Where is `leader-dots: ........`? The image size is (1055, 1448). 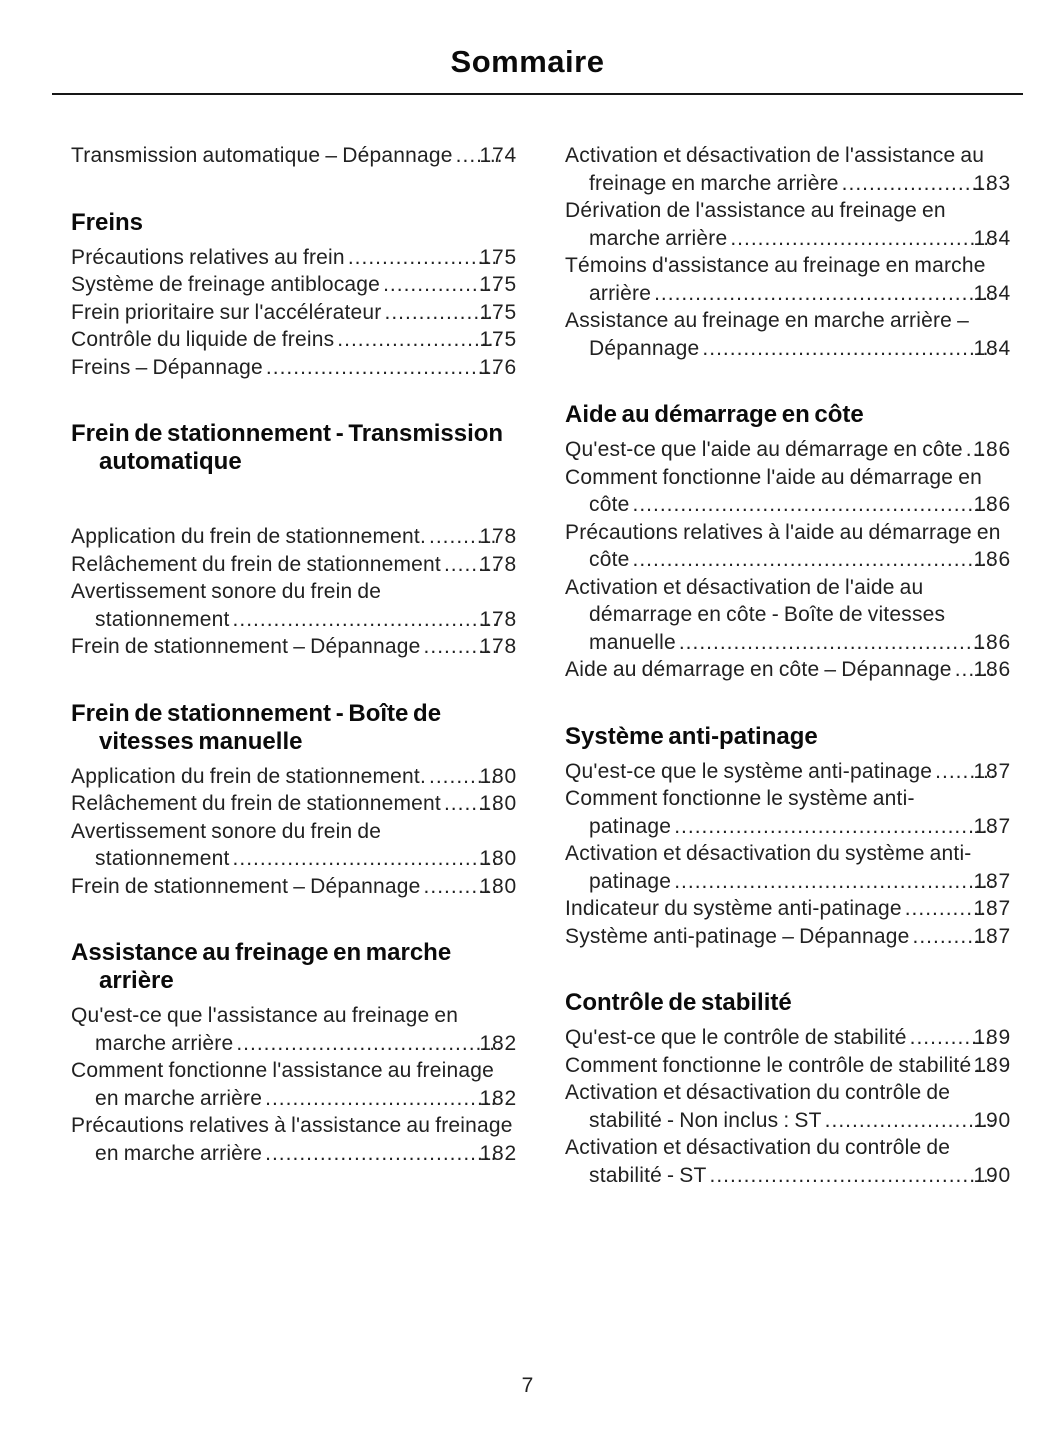
leader-dots: ........ is located at coordinates (471, 564).